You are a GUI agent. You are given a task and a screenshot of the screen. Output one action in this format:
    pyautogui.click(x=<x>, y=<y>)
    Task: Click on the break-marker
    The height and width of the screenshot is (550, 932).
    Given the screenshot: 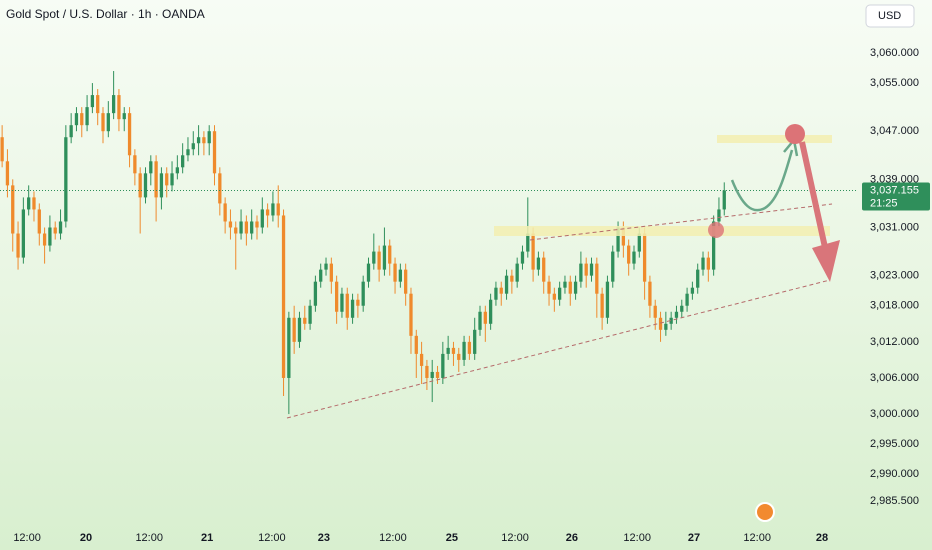 What is the action you would take?
    pyautogui.click(x=716, y=230)
    